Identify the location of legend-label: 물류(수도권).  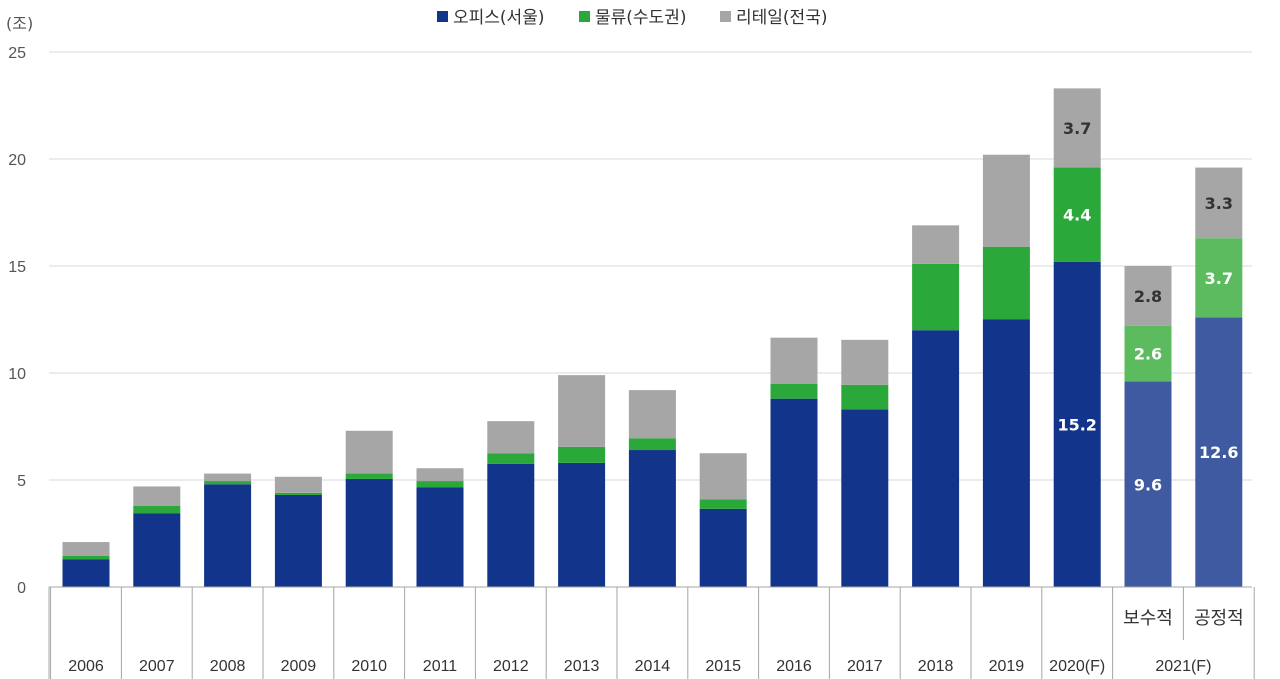
(640, 18).